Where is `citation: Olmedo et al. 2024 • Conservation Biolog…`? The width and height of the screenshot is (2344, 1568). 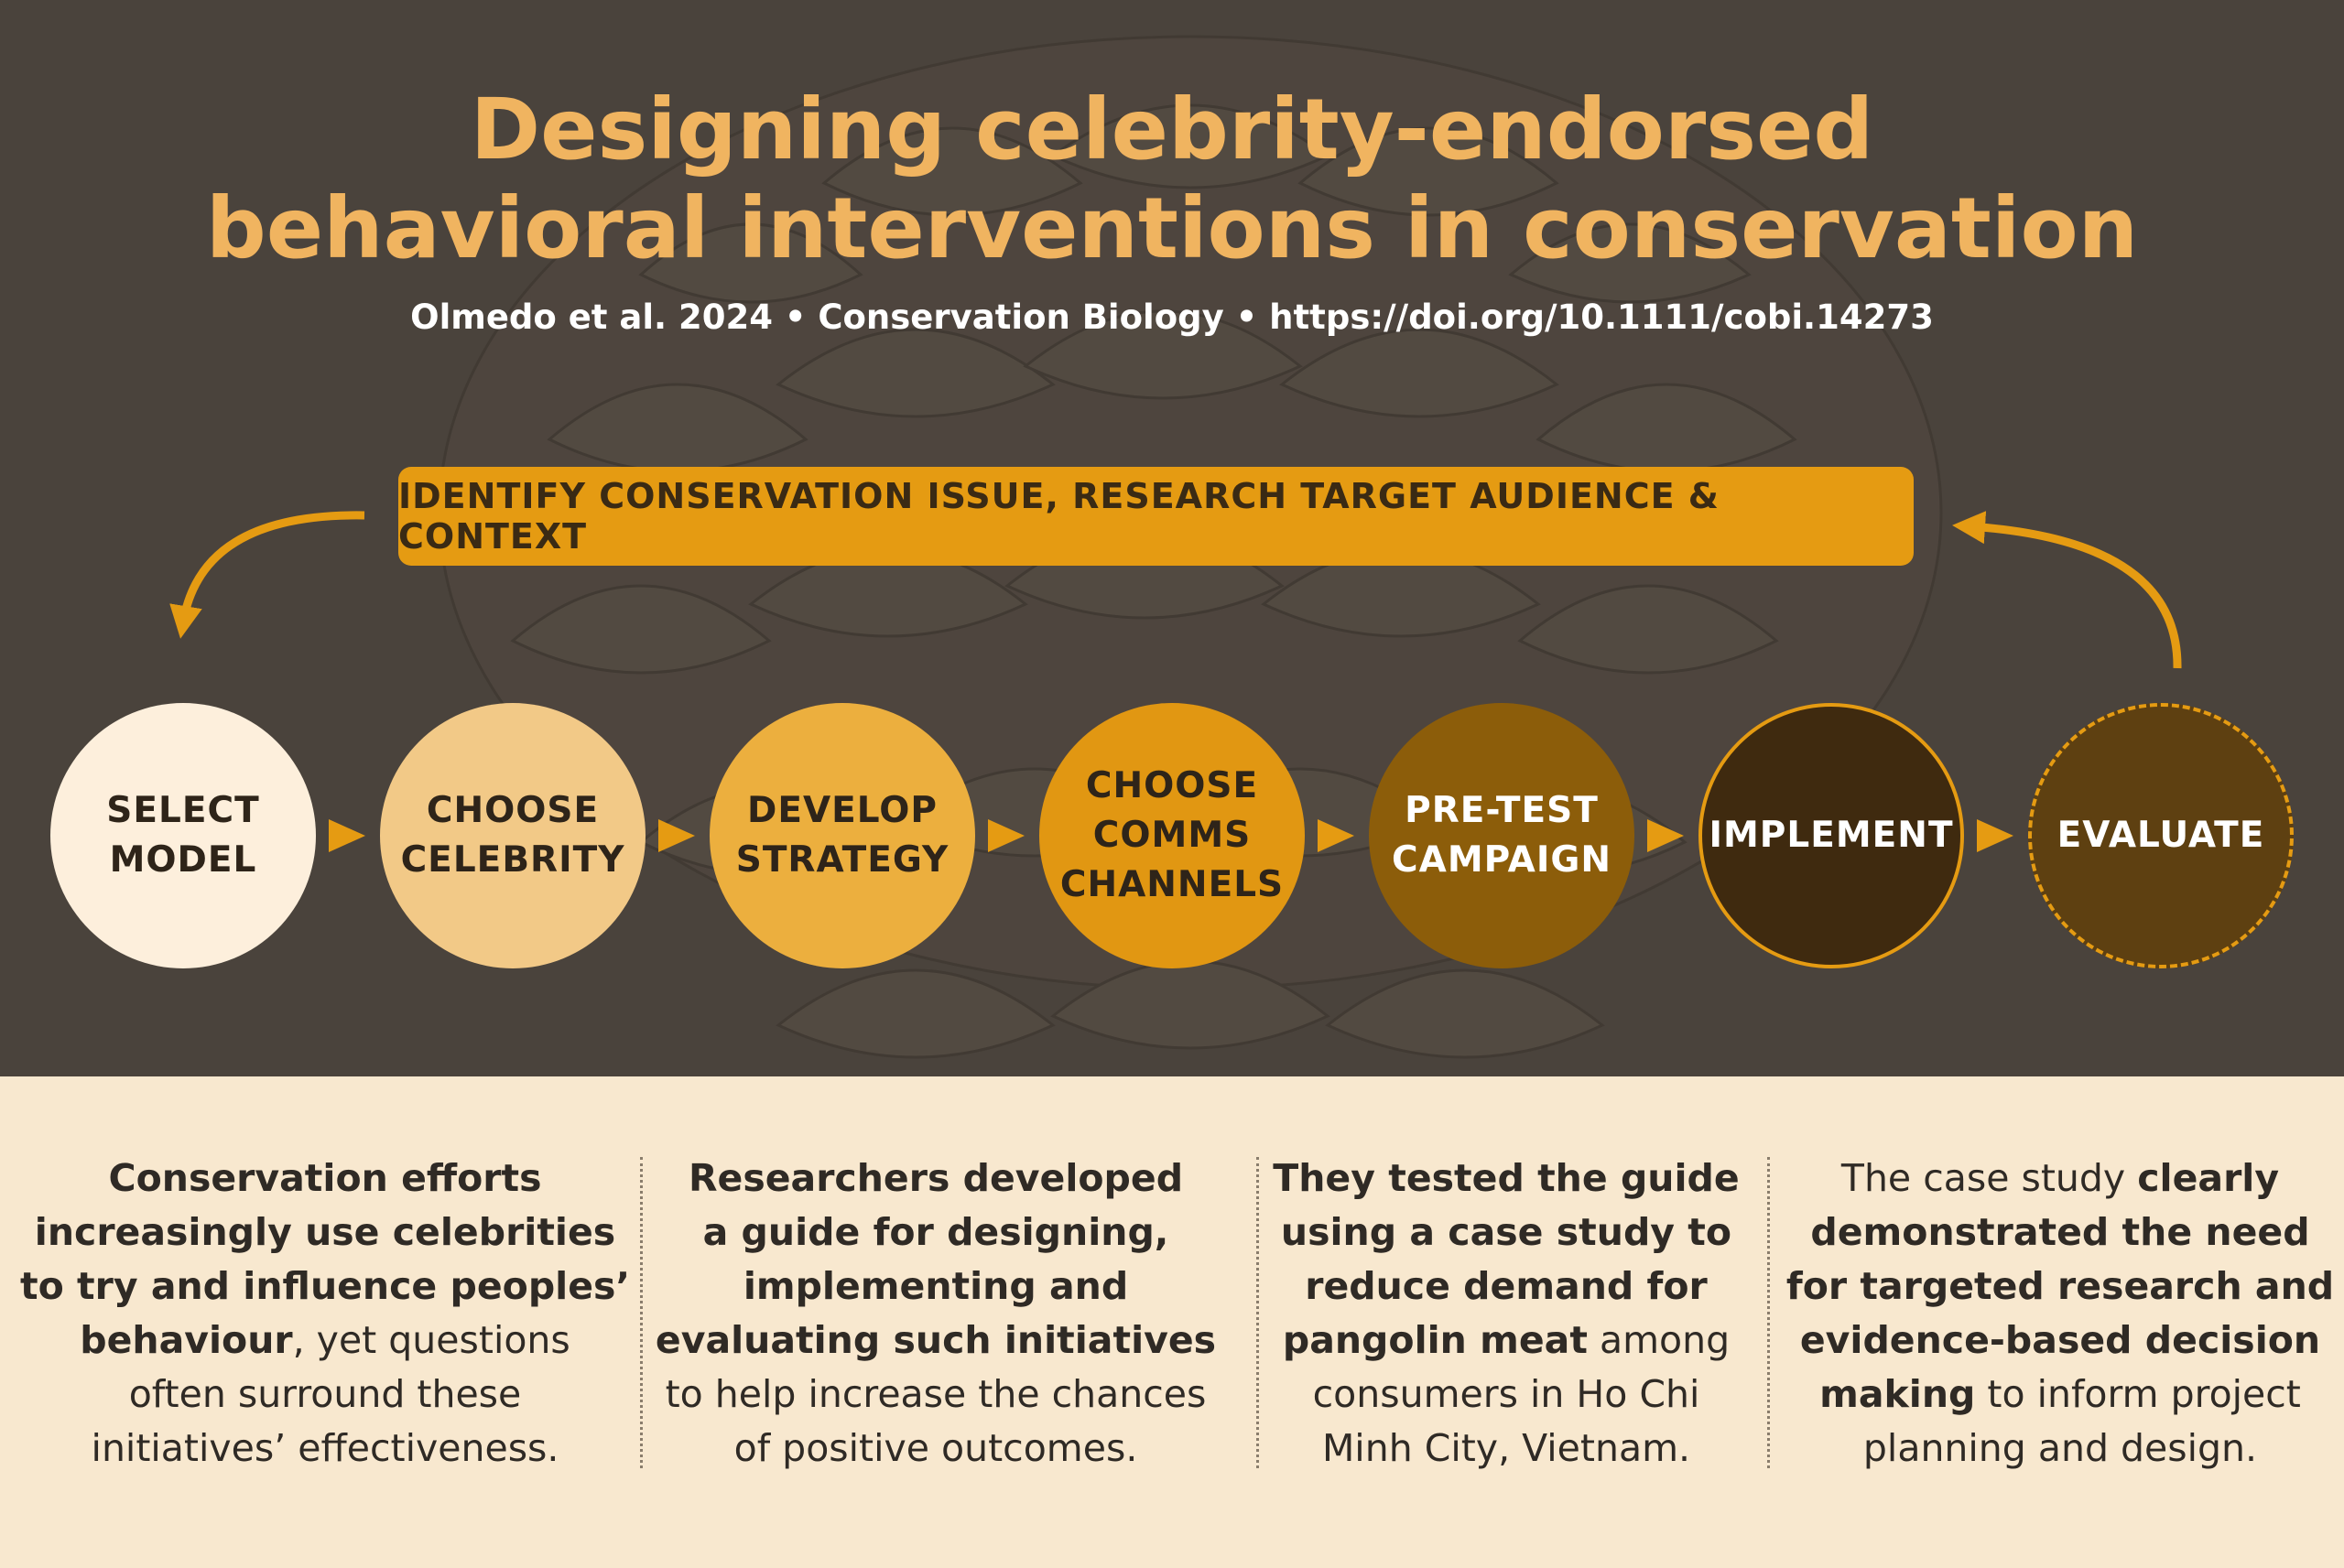 citation: Olmedo et al. 2024 • Conservation Biolog… is located at coordinates (1172, 317).